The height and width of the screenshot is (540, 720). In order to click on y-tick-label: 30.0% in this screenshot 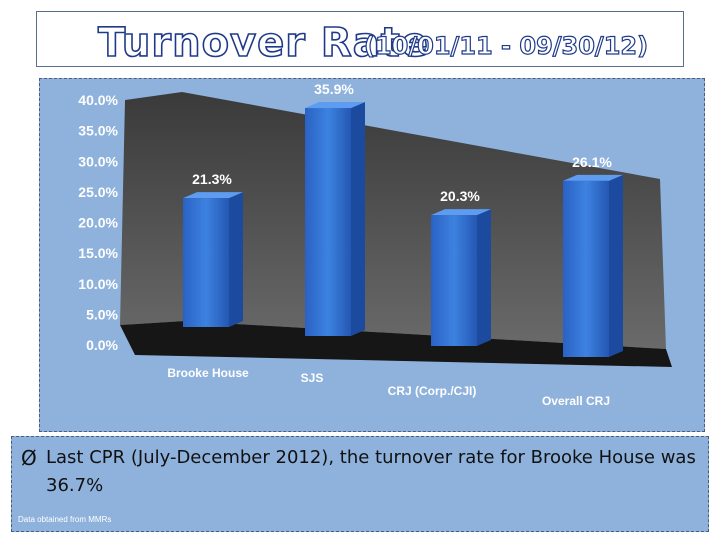, I will do `click(98, 161)`.